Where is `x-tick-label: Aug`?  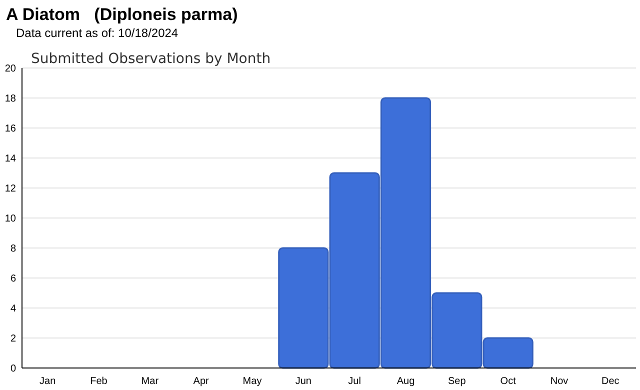 x-tick-label: Aug is located at coordinates (405, 381).